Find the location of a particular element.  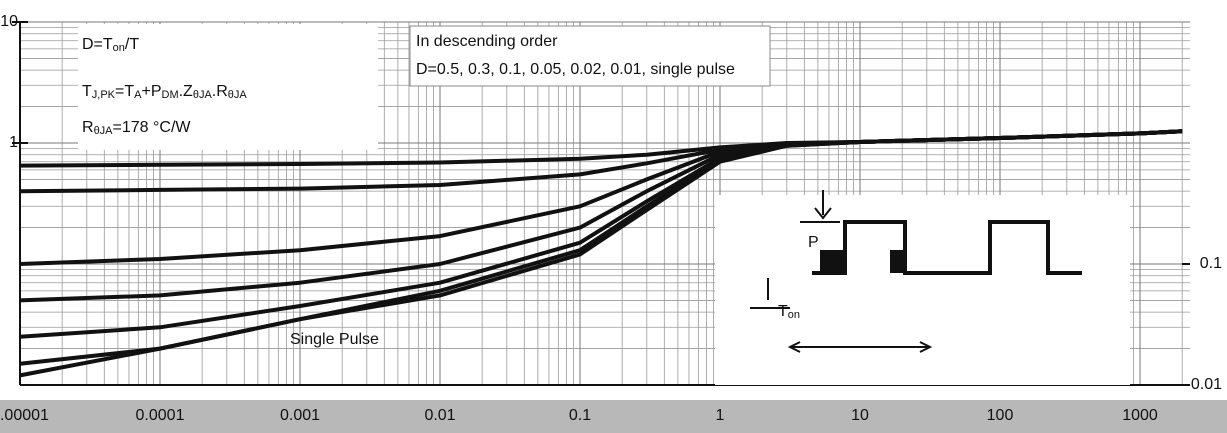

y-tick-label: 10 is located at coordinates (9, 21).